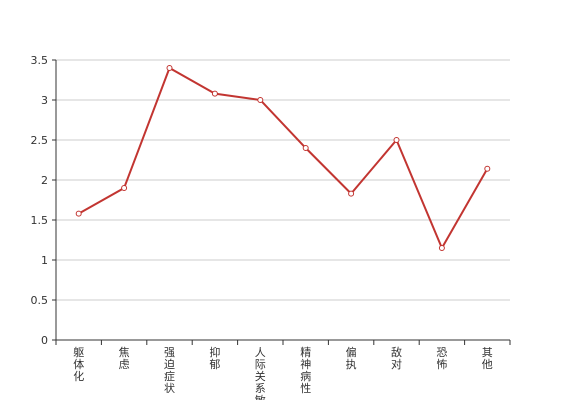 This screenshot has height=400, width=567. I want to click on y-tick-label: 1, so click(44, 260).